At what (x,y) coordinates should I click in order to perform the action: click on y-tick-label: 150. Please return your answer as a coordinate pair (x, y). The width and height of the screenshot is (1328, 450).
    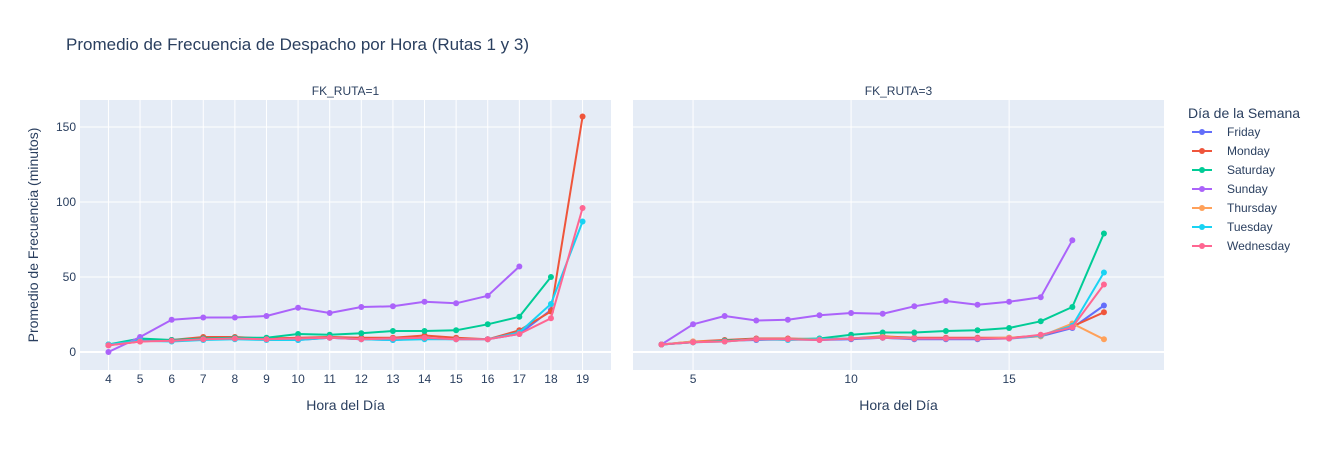
    Looking at the image, I should click on (66, 127).